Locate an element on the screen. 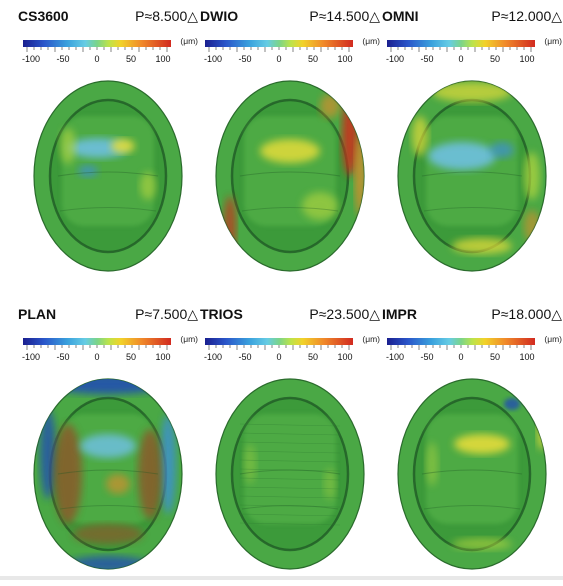 This screenshot has height=586, width=563. deviation-map-omni is located at coordinates (472, 176).